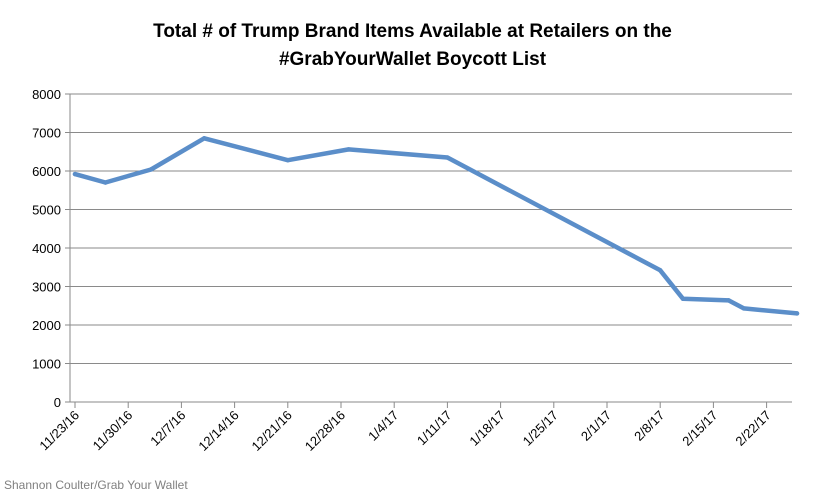 This screenshot has width=825, height=501. I want to click on y-tick-label: 5000, so click(46, 210).